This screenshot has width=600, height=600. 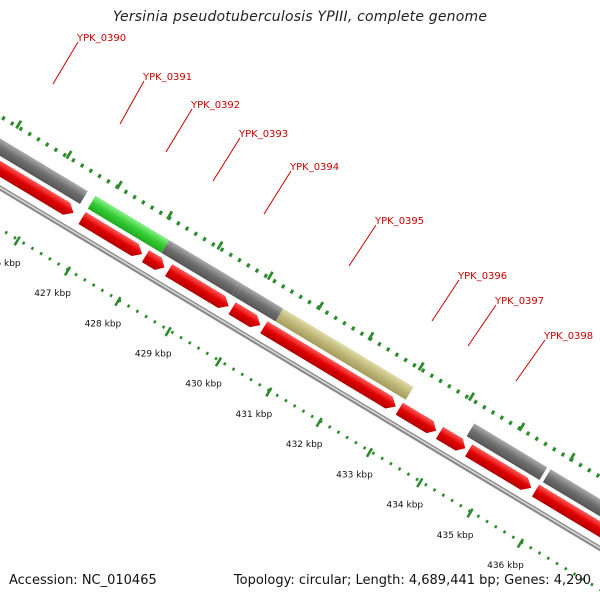 What do you see at coordinates (399, 221) in the screenshot?
I see `gene-label: YPK_0395` at bounding box center [399, 221].